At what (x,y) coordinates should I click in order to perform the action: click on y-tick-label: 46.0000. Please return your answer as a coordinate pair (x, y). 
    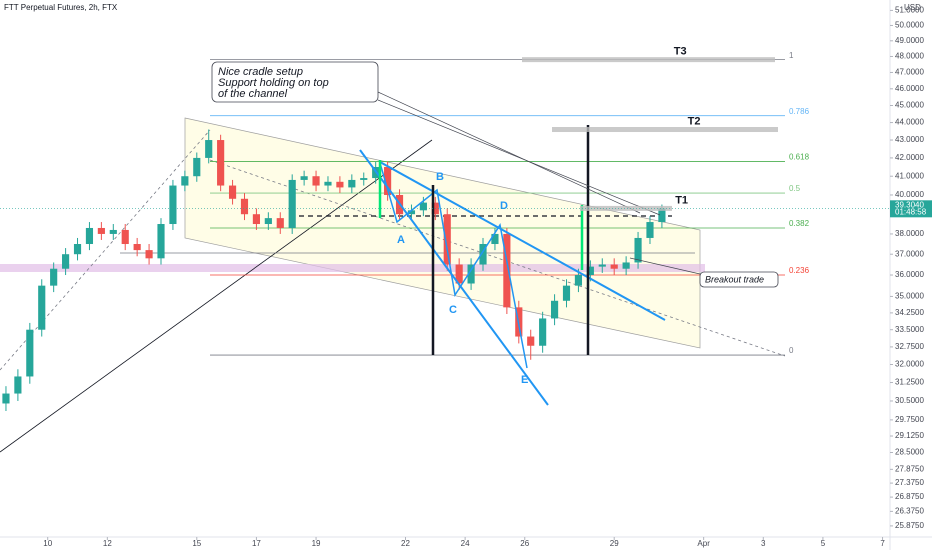
    Looking at the image, I should click on (909, 88).